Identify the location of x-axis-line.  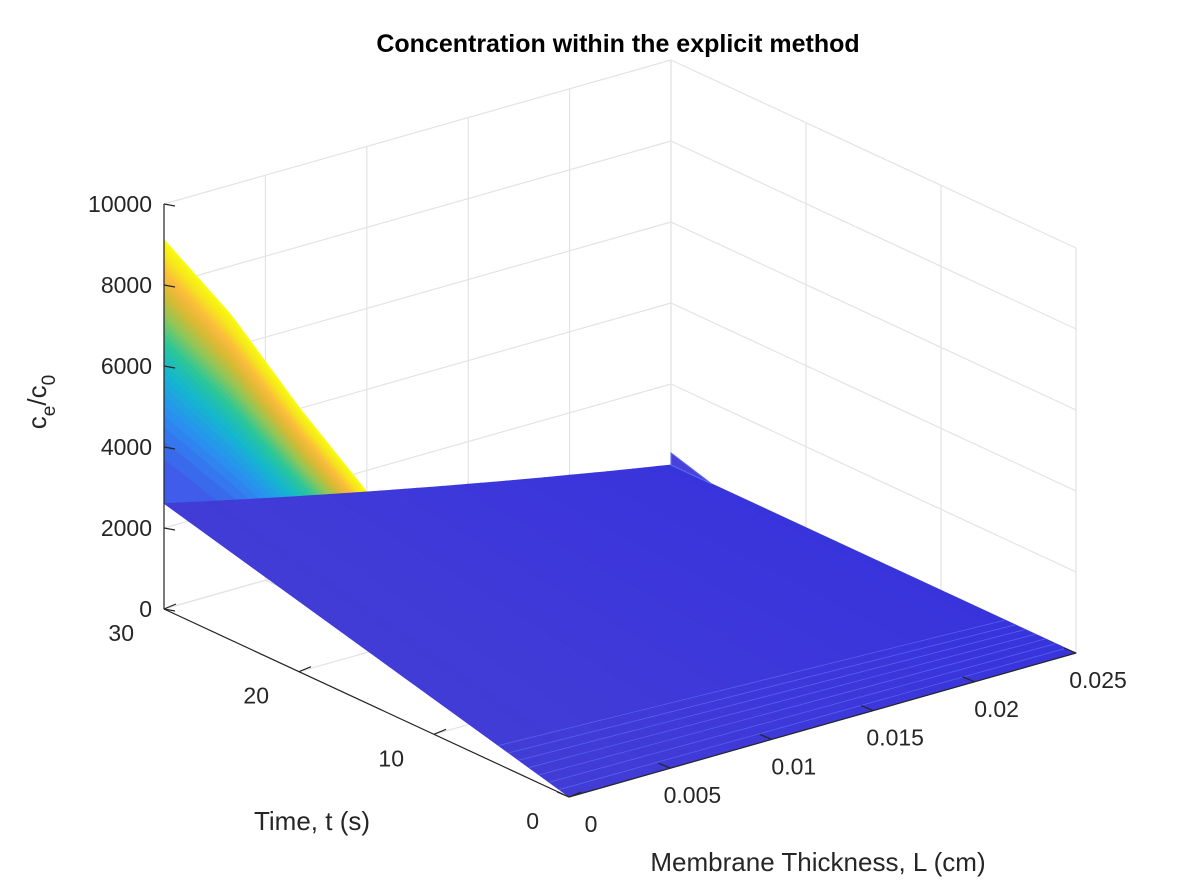
(822, 725).